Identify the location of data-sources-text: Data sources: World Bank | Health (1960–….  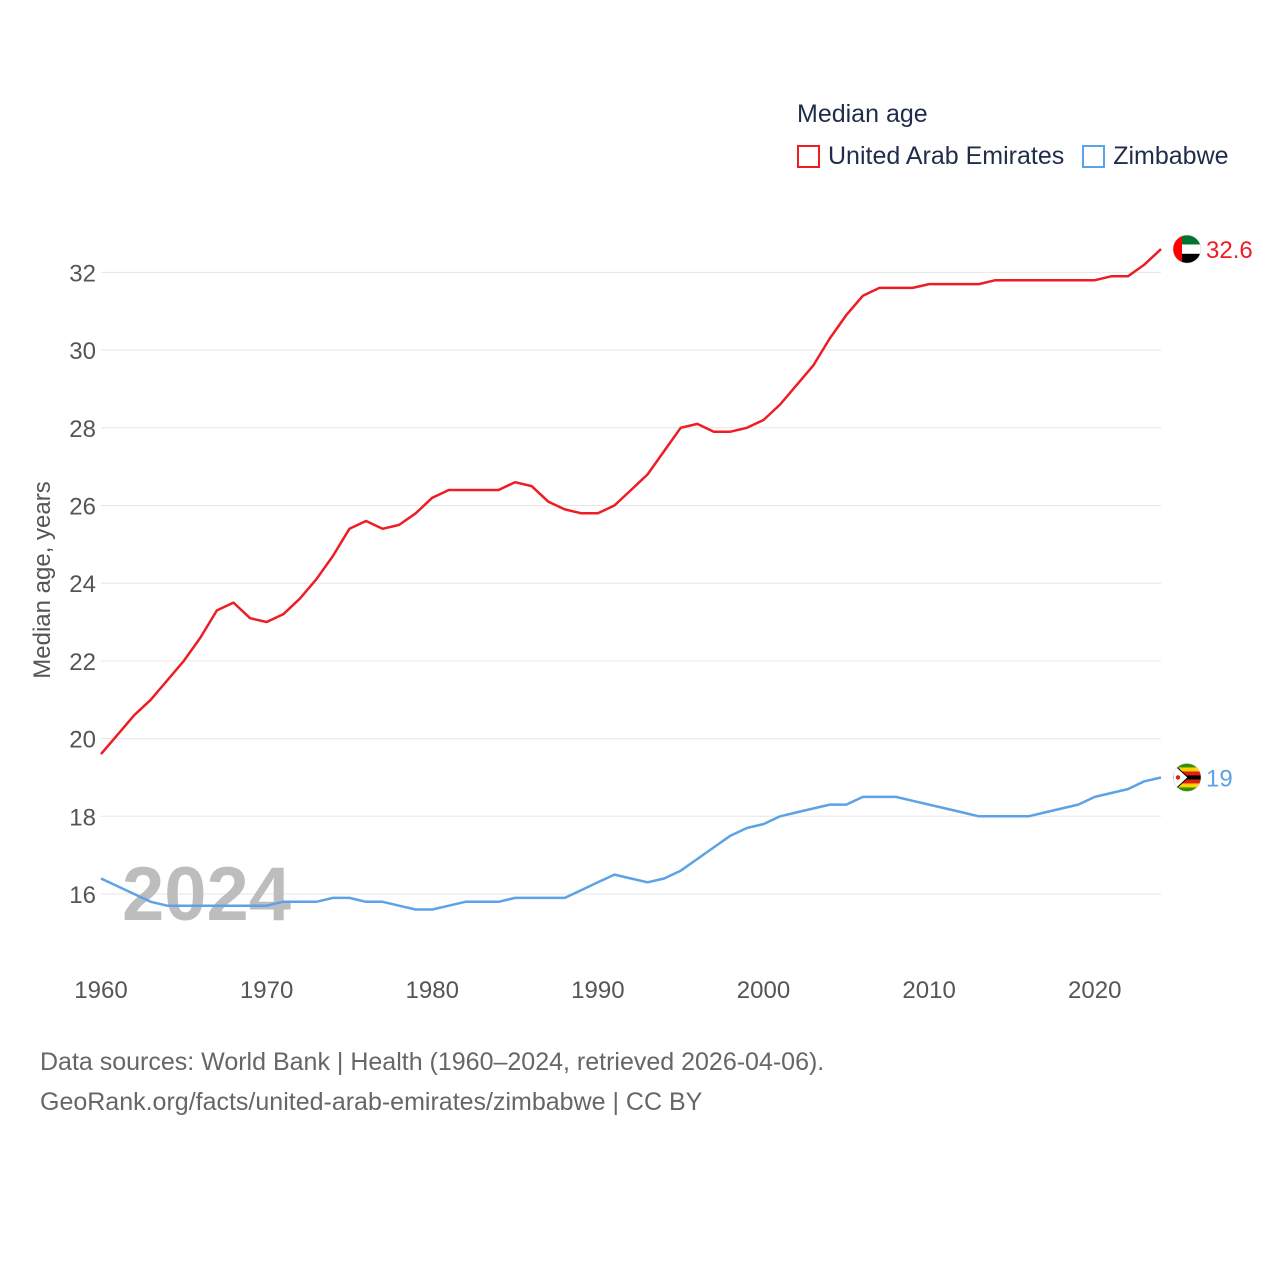
(432, 1062).